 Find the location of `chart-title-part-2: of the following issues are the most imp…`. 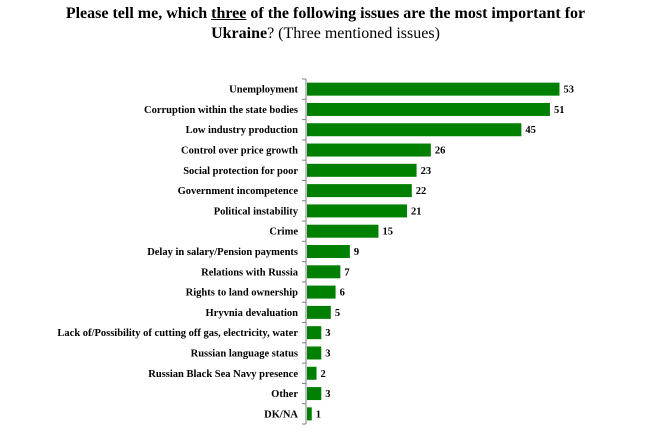

chart-title-part-2: of the following issues are the most imp… is located at coordinates (416, 13).